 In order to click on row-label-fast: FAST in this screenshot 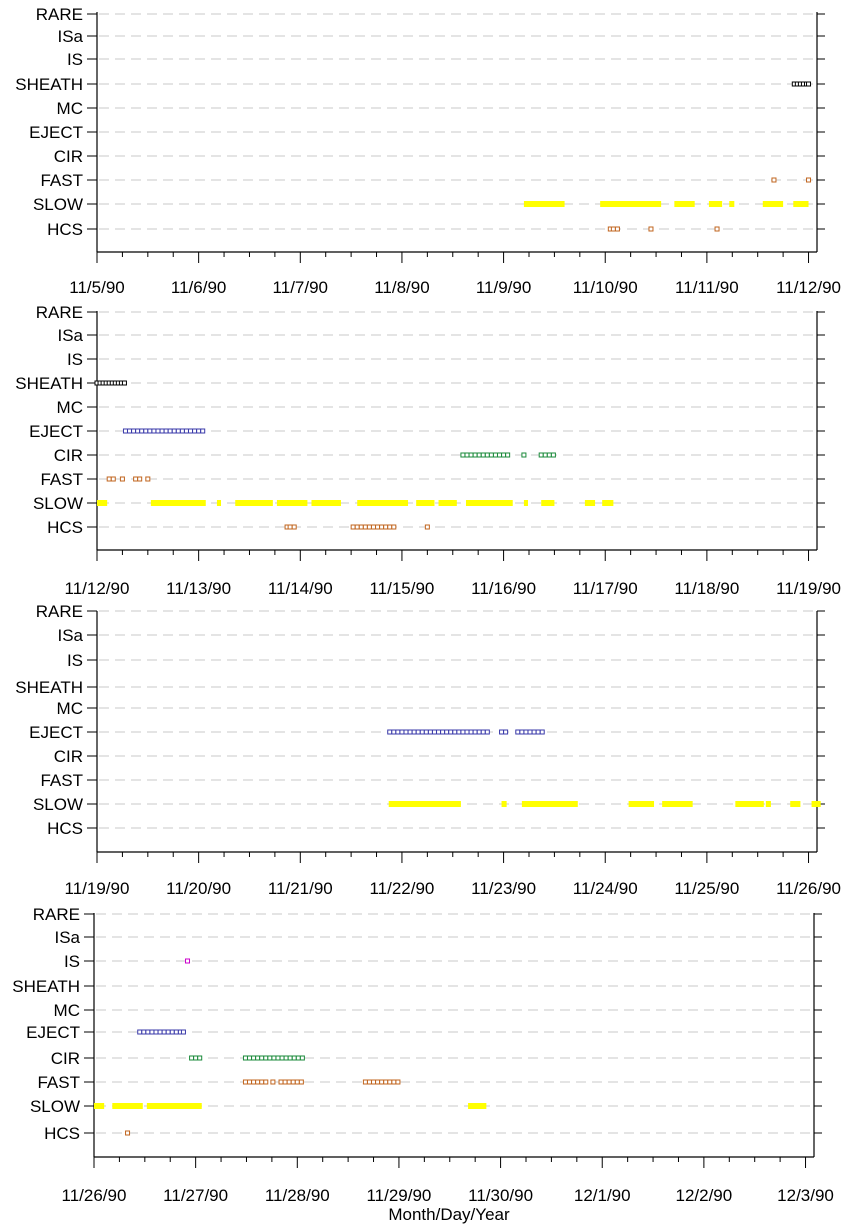, I will do `click(61, 479)`.